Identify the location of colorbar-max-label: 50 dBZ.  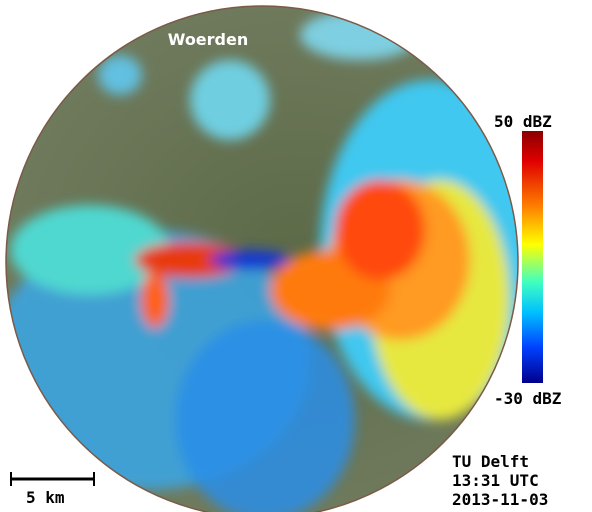
(523, 121).